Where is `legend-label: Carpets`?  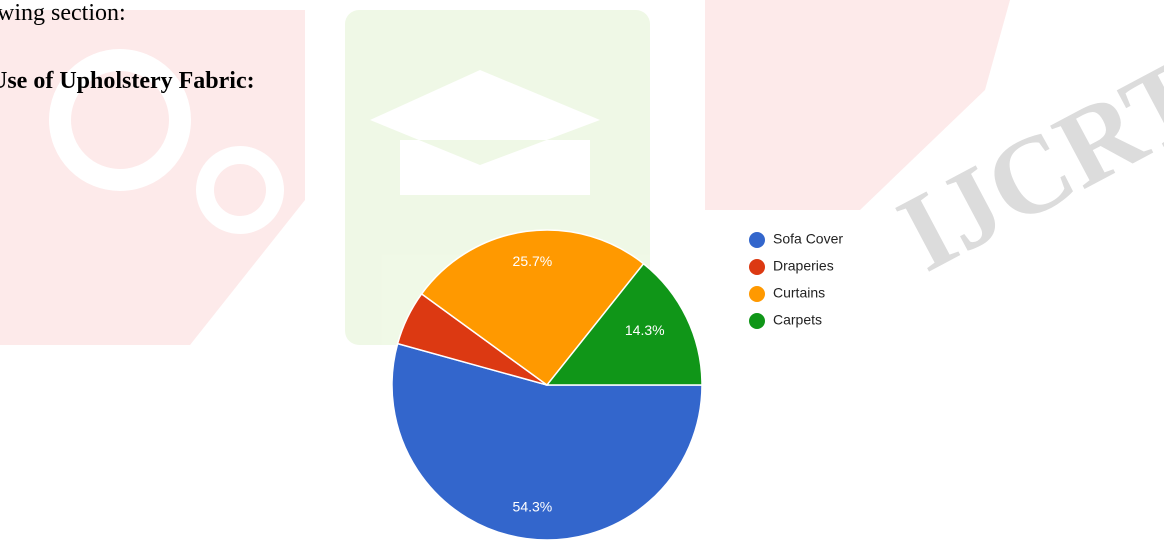
legend-label: Carpets is located at coordinates (797, 320).